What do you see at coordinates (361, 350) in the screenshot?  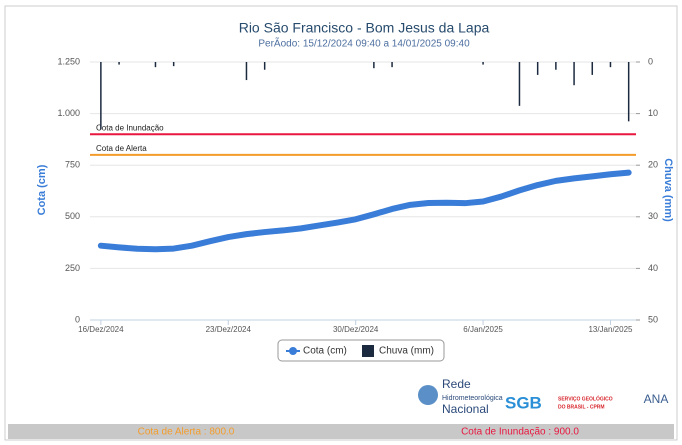 I see `legend-box` at bounding box center [361, 350].